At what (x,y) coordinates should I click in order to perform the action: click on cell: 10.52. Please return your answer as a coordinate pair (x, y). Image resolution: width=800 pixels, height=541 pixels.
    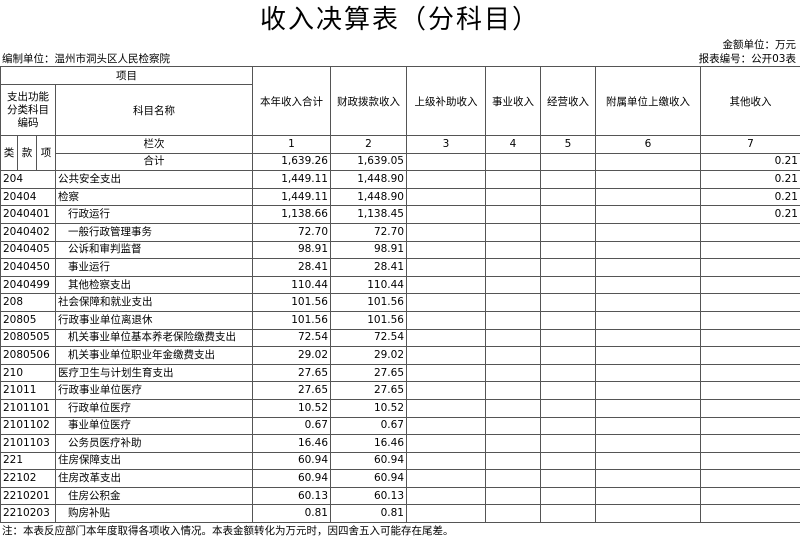
    Looking at the image, I should click on (368, 408).